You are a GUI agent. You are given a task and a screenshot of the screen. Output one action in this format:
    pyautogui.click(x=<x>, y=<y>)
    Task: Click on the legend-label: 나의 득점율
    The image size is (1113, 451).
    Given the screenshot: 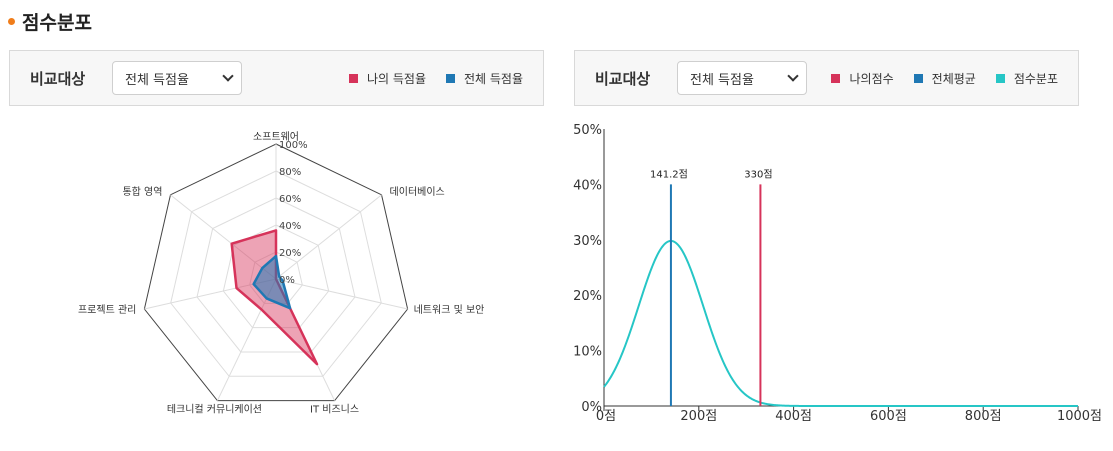 What is the action you would take?
    pyautogui.click(x=396, y=78)
    